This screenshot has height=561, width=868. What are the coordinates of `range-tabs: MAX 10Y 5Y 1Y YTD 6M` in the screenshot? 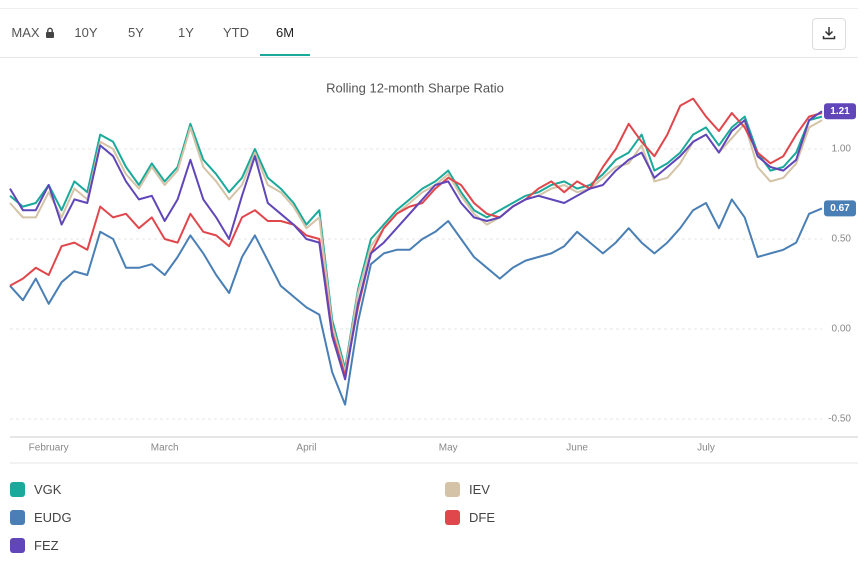 It's located at (429, 34).